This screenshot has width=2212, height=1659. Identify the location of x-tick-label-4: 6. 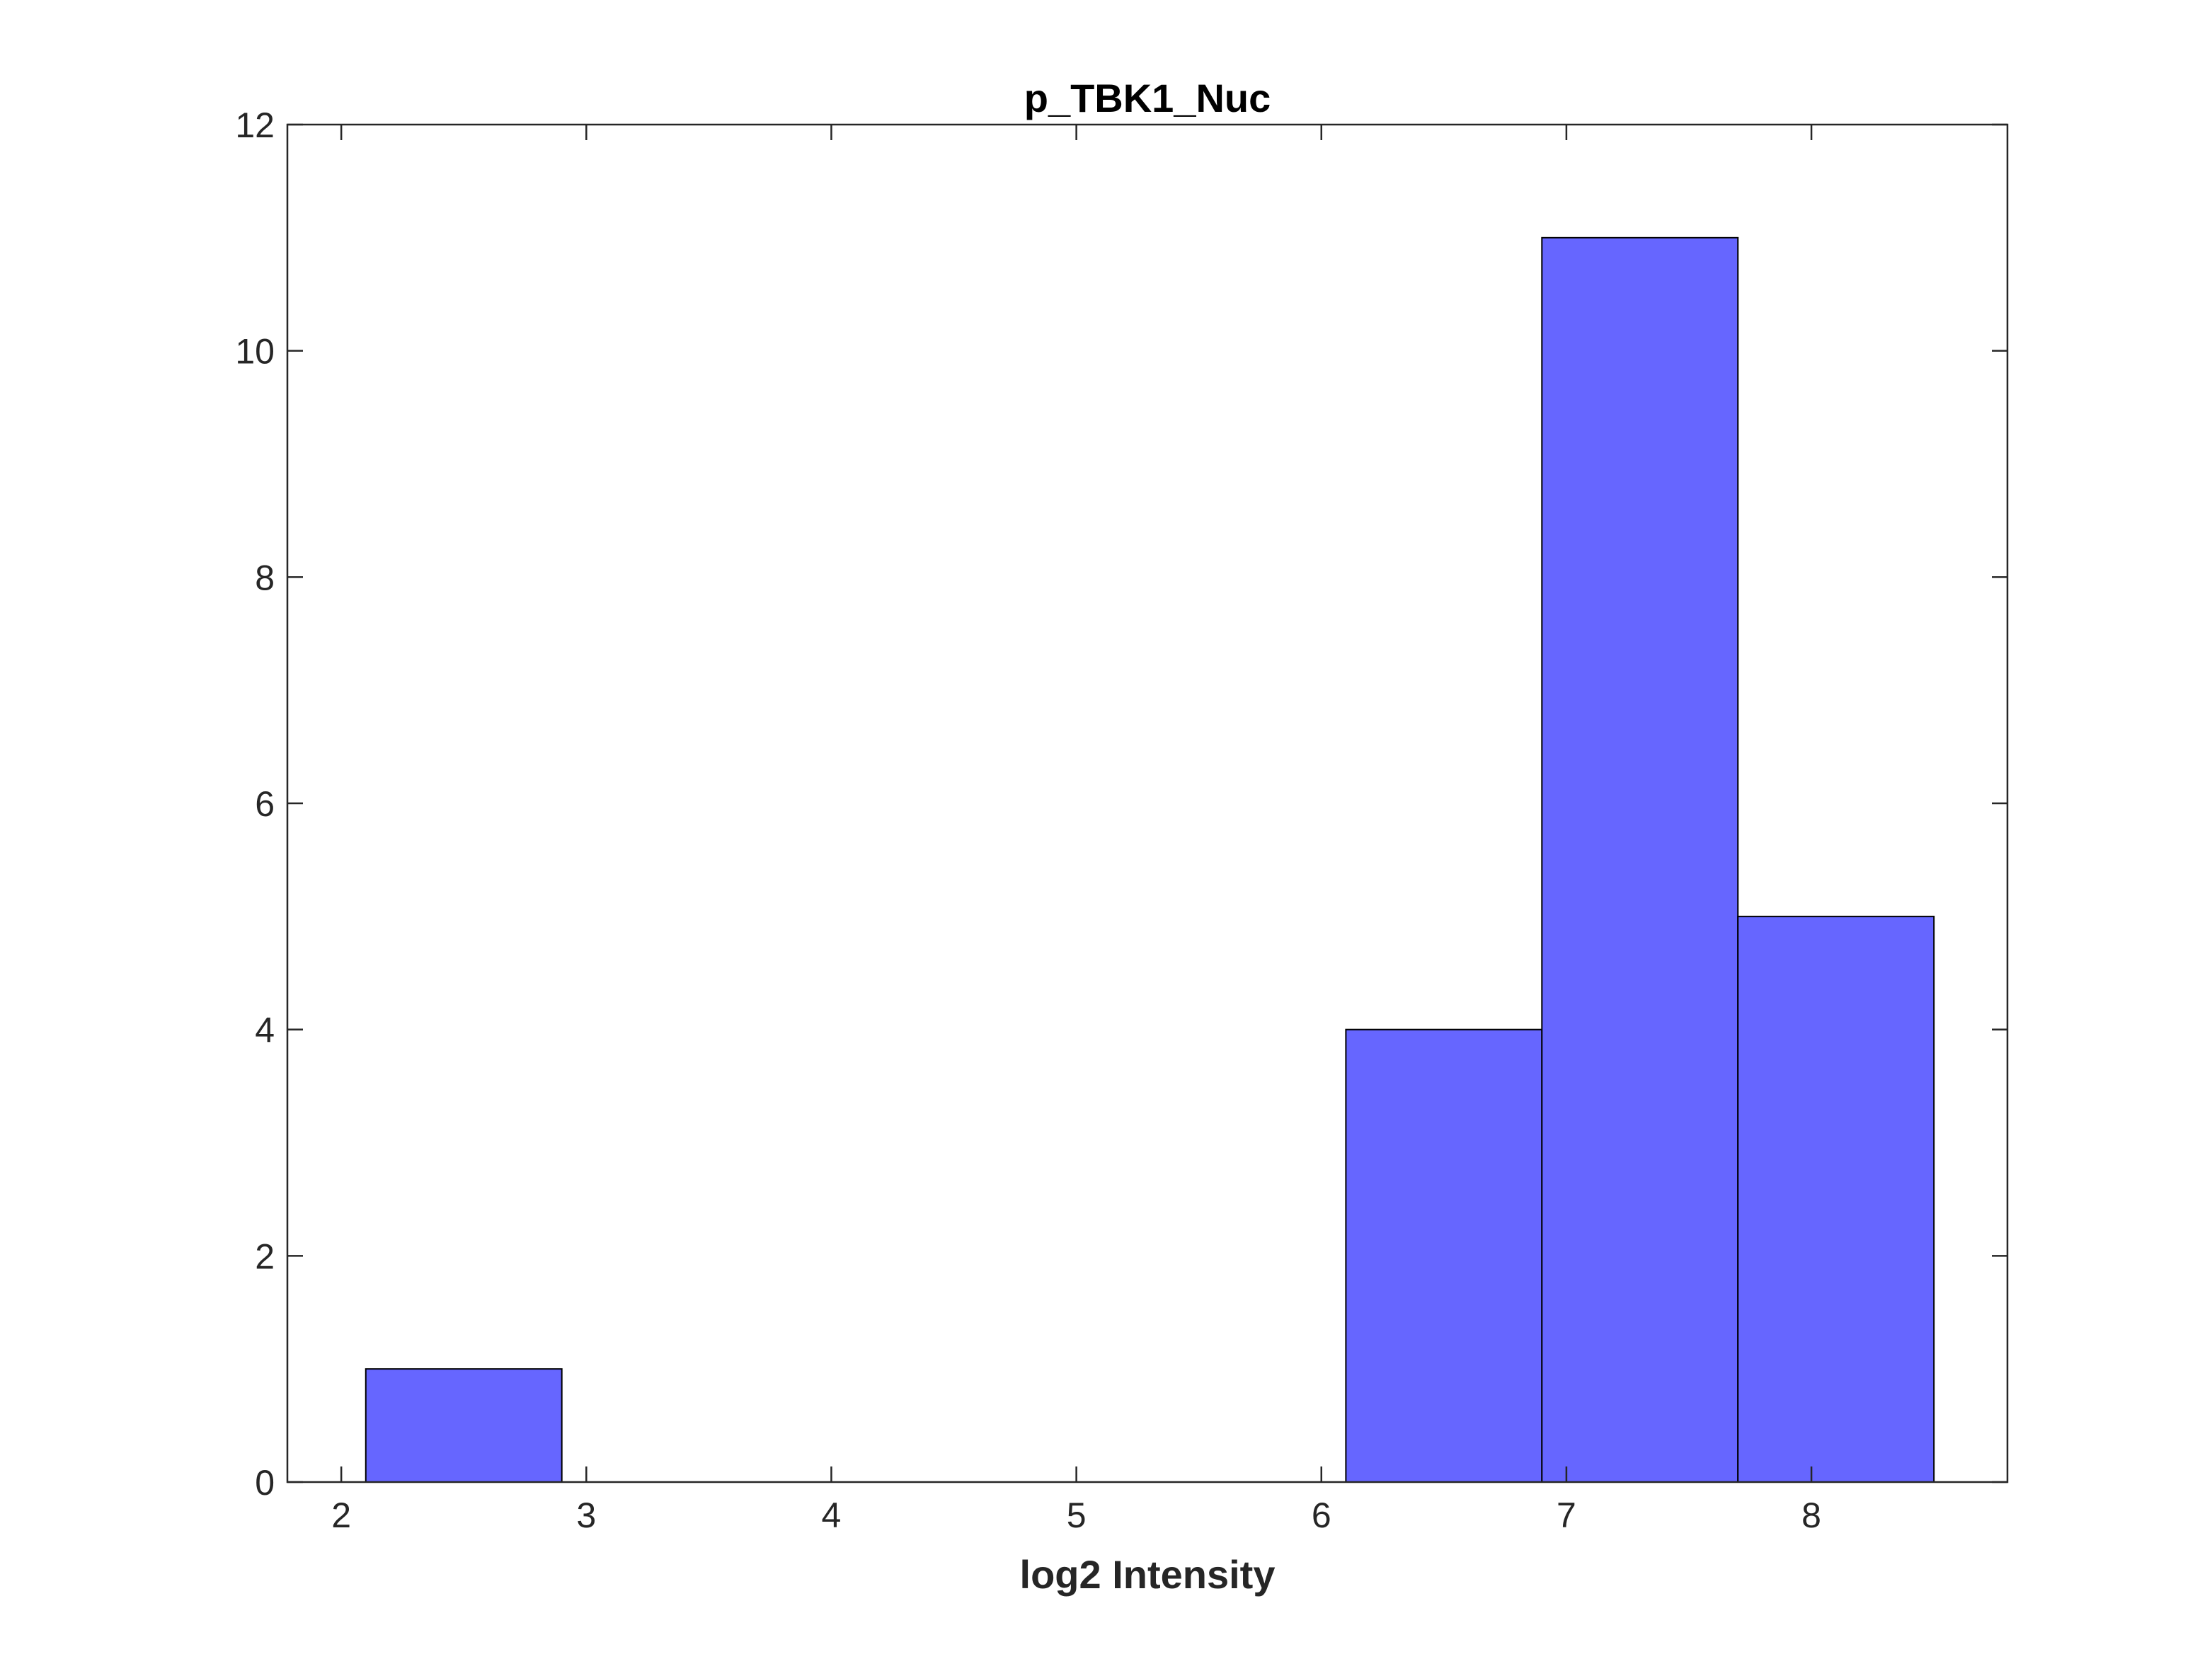
(1321, 1515).